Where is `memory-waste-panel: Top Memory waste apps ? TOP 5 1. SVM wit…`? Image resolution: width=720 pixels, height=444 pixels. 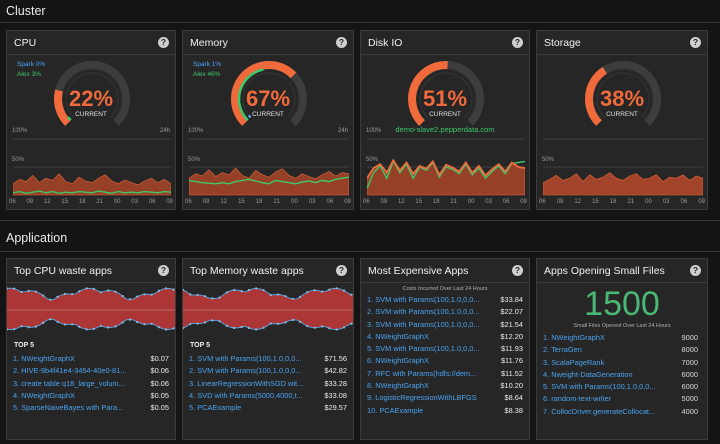
memory-waste-panel: Top Memory waste apps ? TOP 5 1. SVM wit… is located at coordinates (268, 349).